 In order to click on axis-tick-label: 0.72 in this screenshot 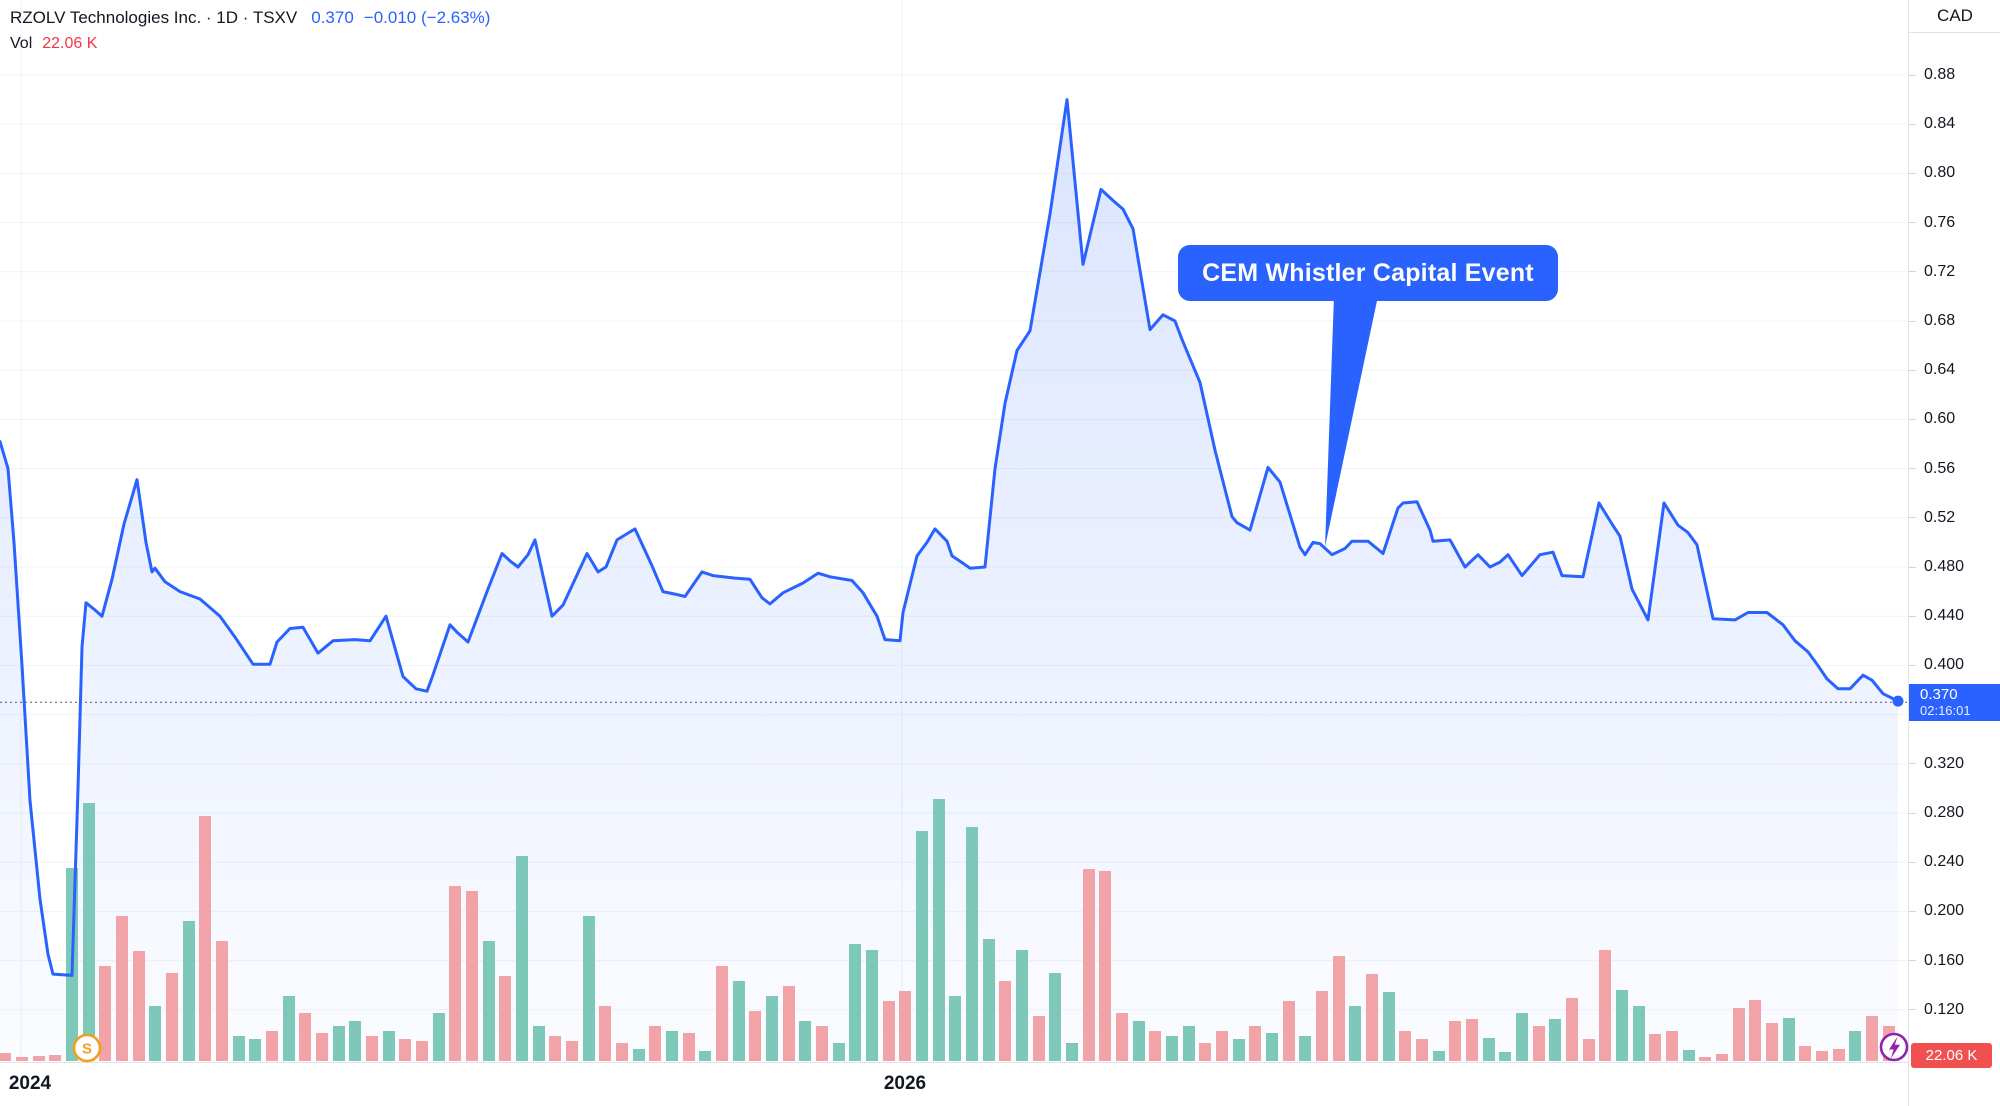, I will do `click(1940, 271)`.